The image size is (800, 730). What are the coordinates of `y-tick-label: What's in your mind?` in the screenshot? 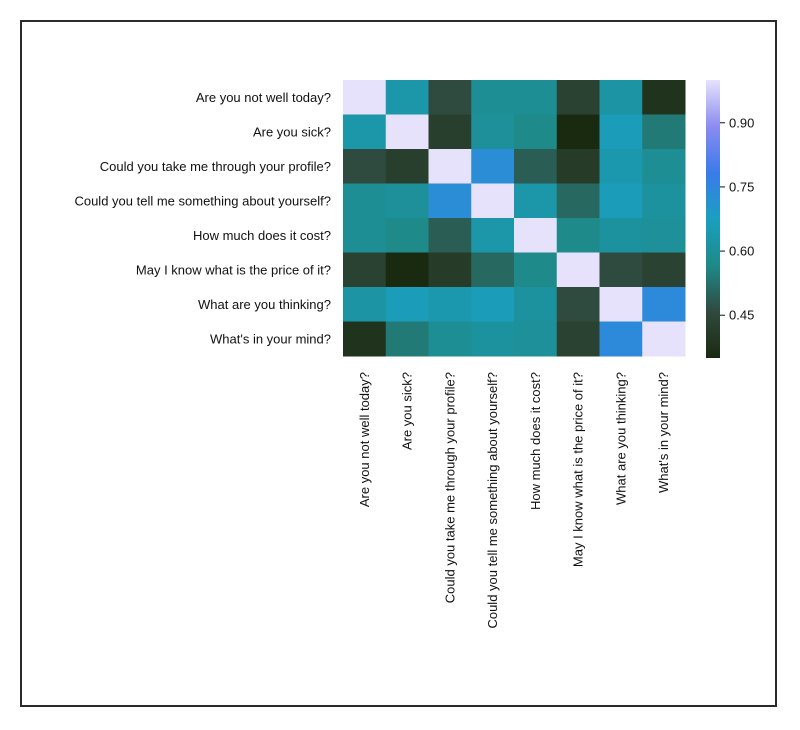 It's located at (270, 338).